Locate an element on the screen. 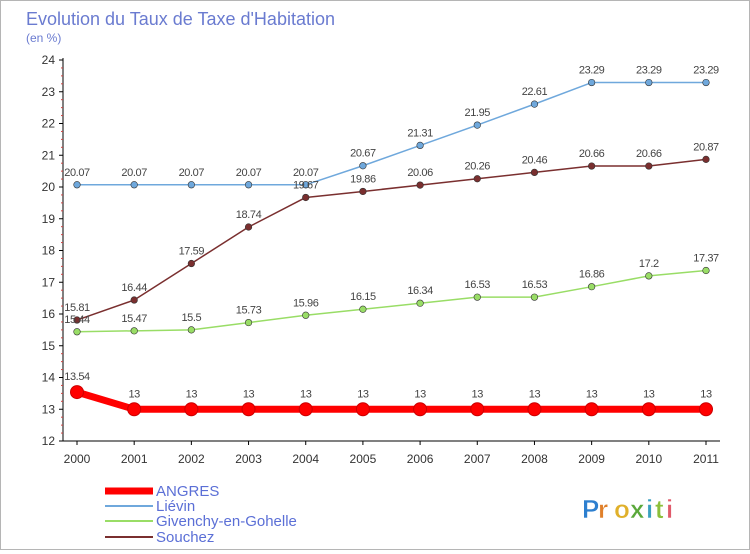 The width and height of the screenshot is (750, 554). chart-title: Evolution du Taux de Taxe d'Habitation is located at coordinates (180, 19).